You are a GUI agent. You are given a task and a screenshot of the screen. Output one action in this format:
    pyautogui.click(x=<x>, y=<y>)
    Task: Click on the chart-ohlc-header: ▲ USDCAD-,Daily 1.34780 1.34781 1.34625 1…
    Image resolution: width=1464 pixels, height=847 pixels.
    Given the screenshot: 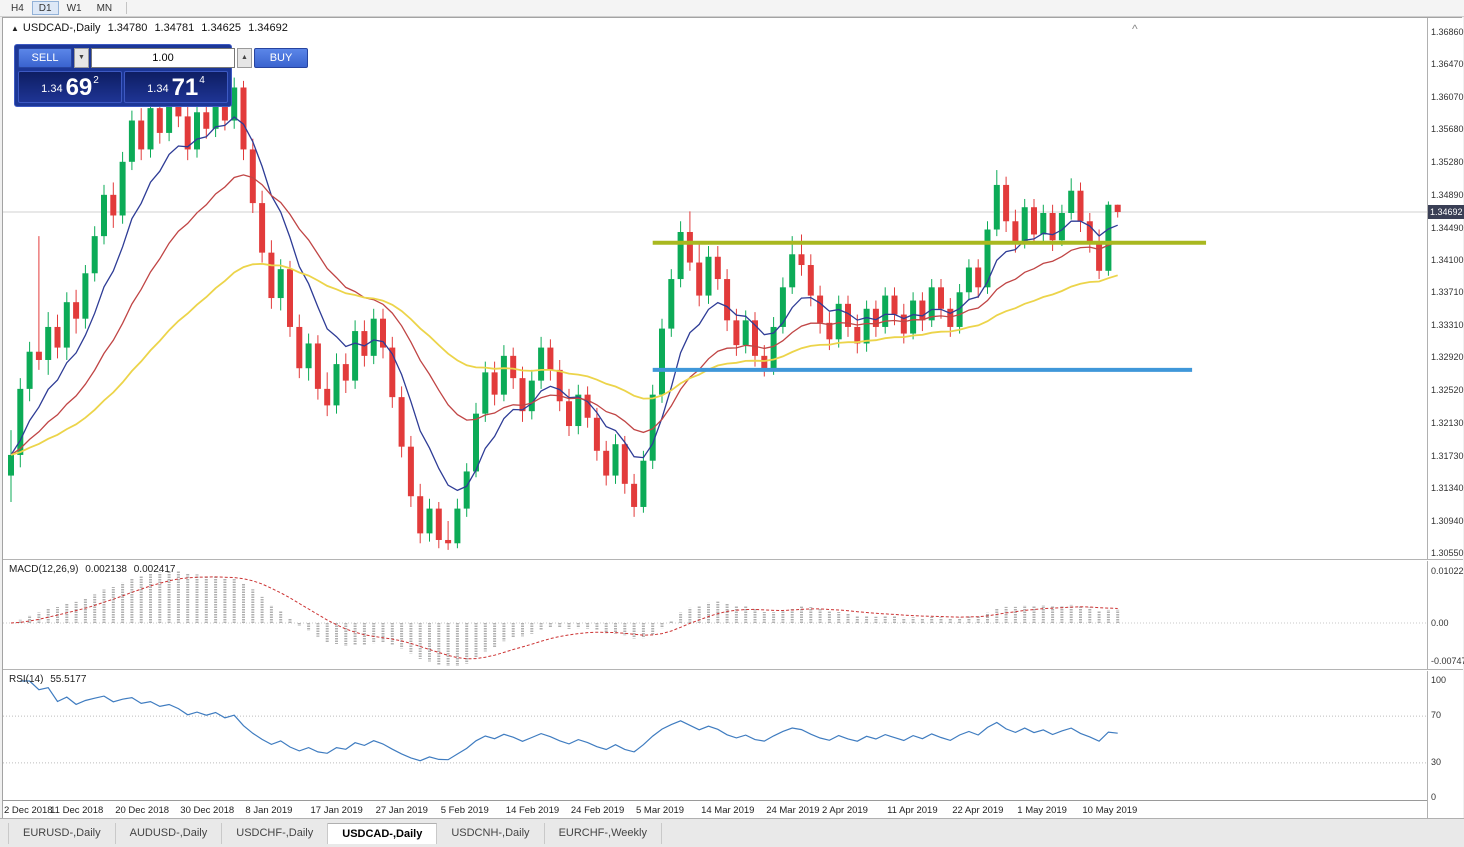 What is the action you would take?
    pyautogui.click(x=151, y=28)
    